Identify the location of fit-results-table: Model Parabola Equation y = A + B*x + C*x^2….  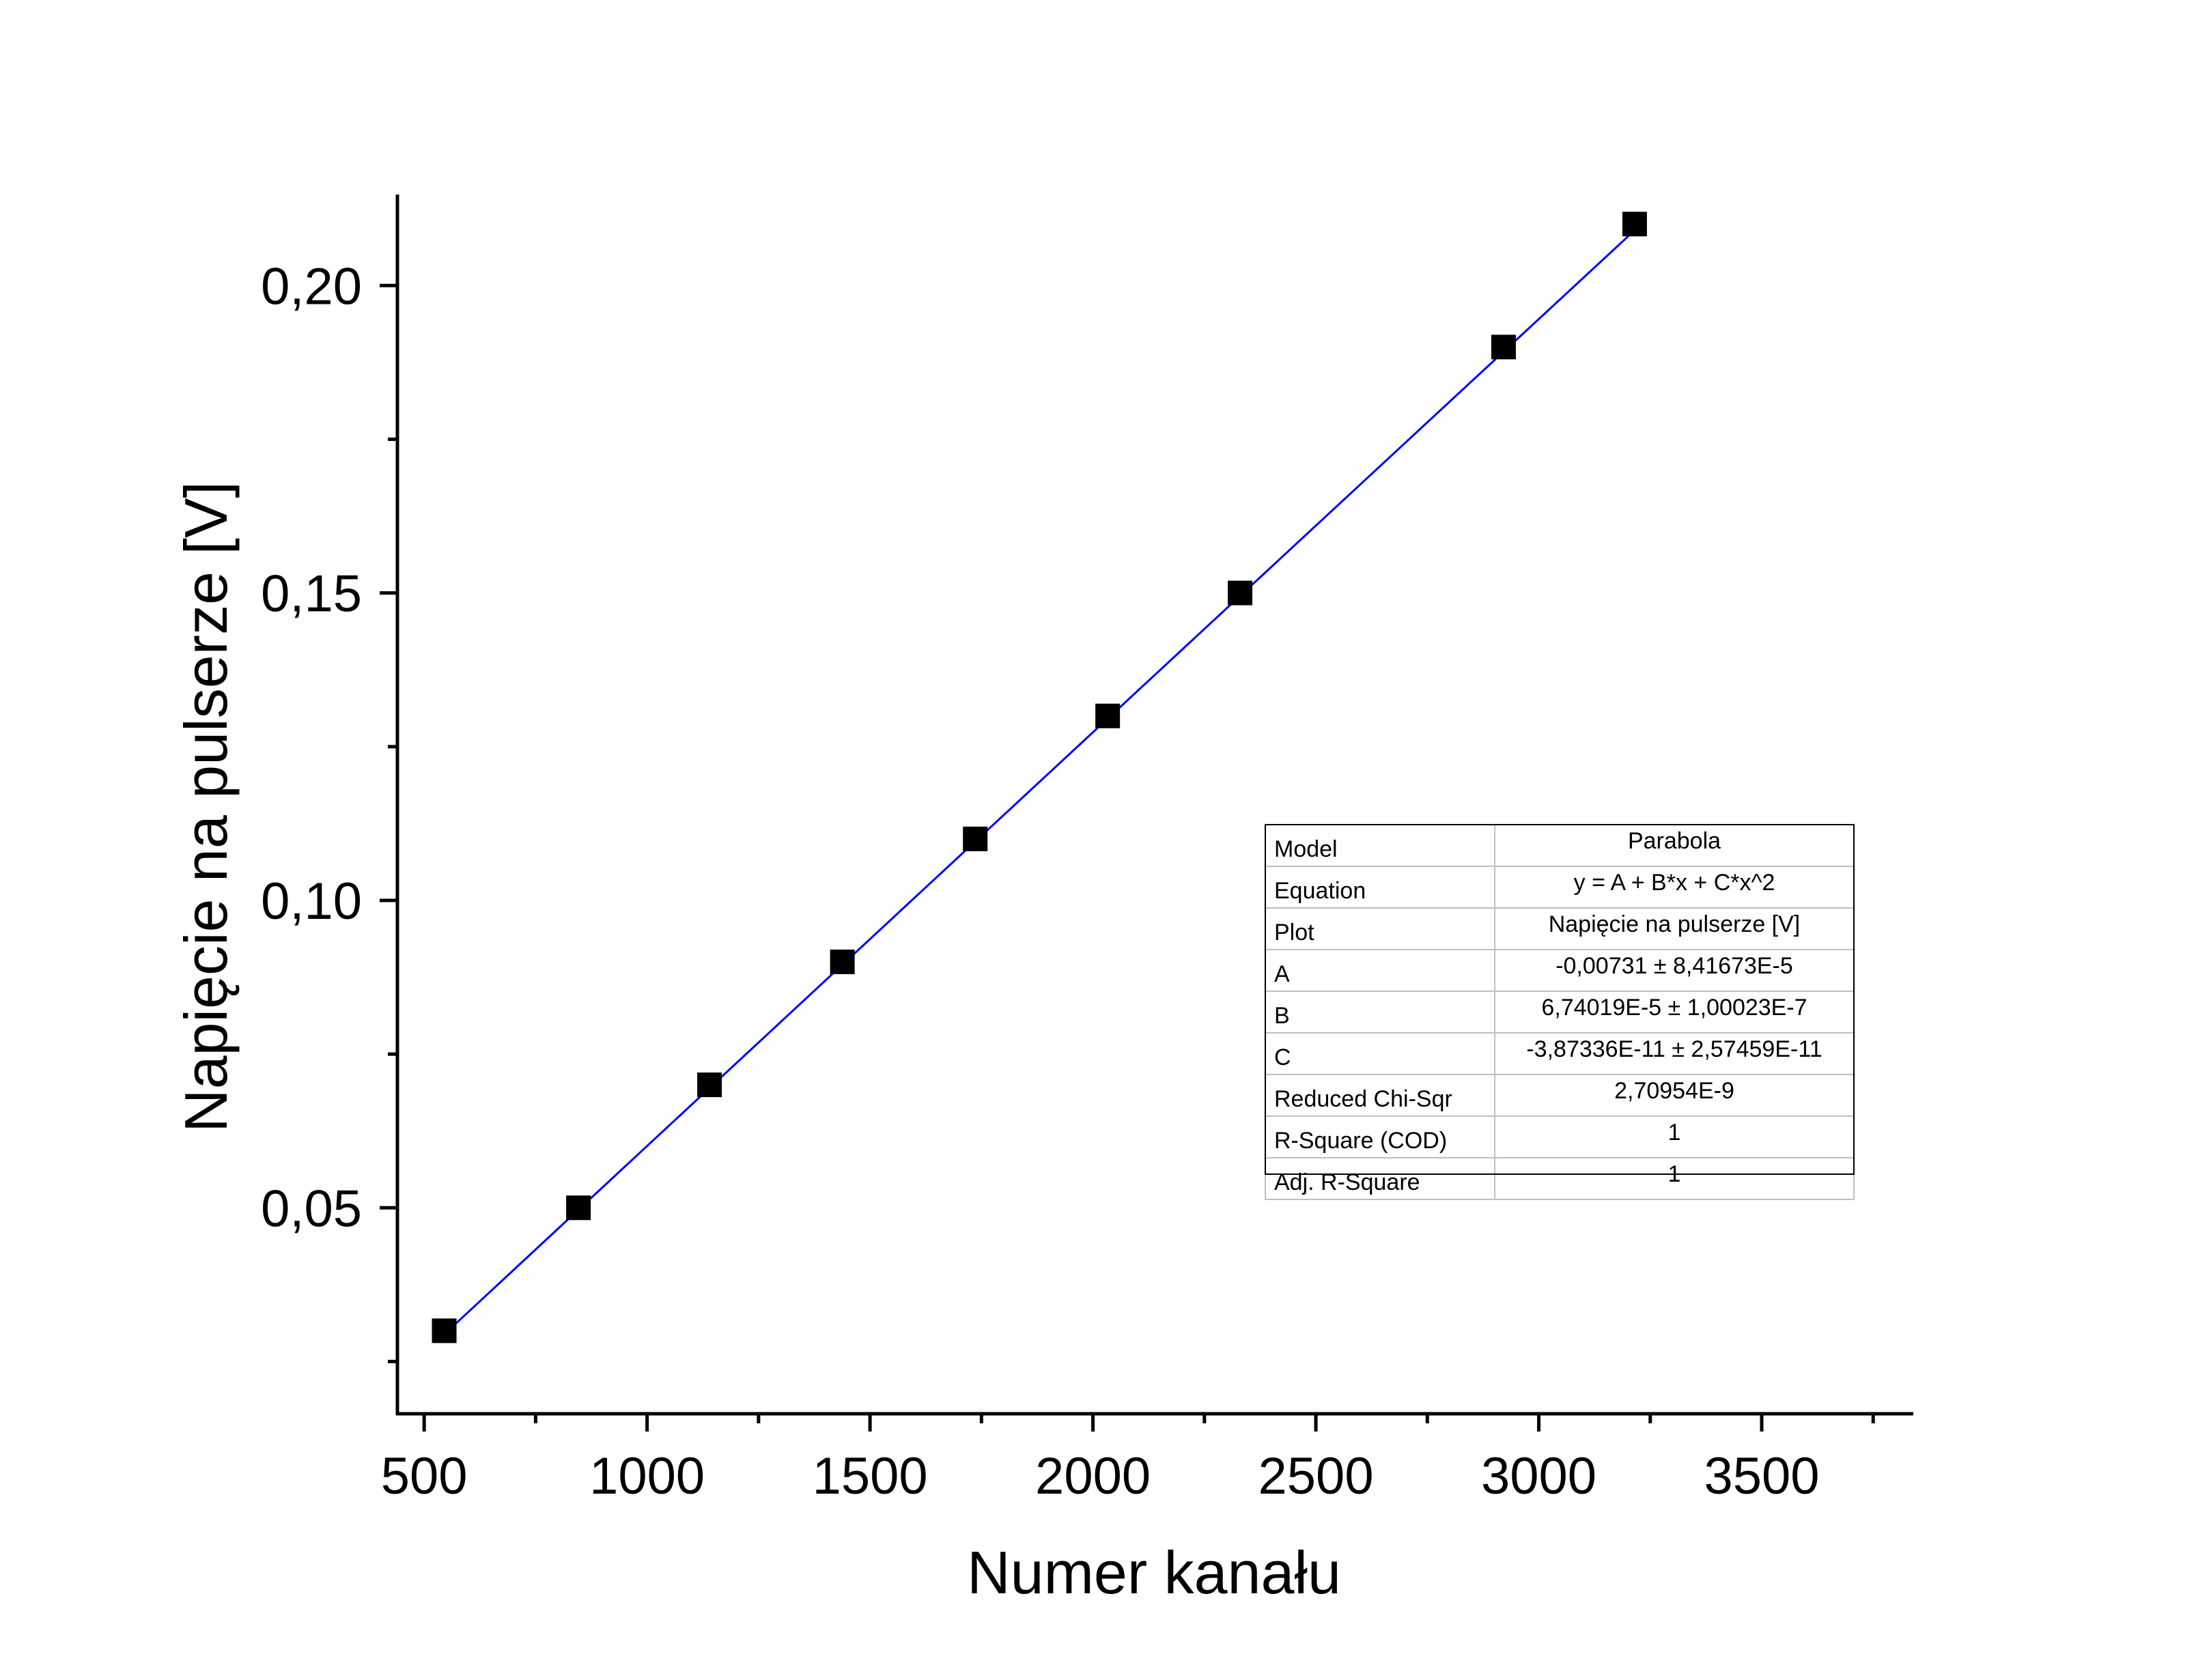
(1560, 1012).